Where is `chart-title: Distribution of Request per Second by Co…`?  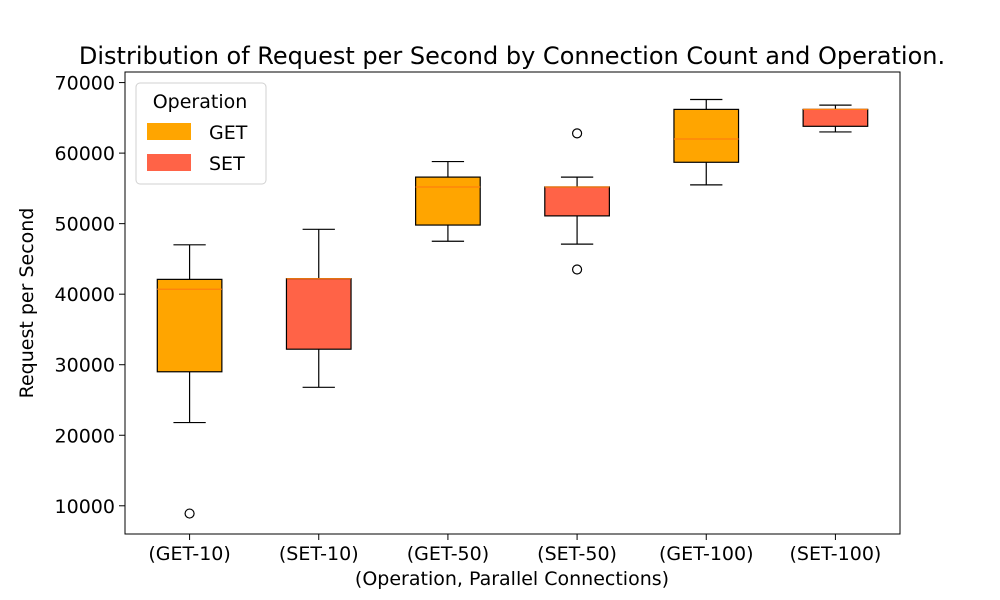
chart-title: Distribution of Request per Second by Co… is located at coordinates (512, 56).